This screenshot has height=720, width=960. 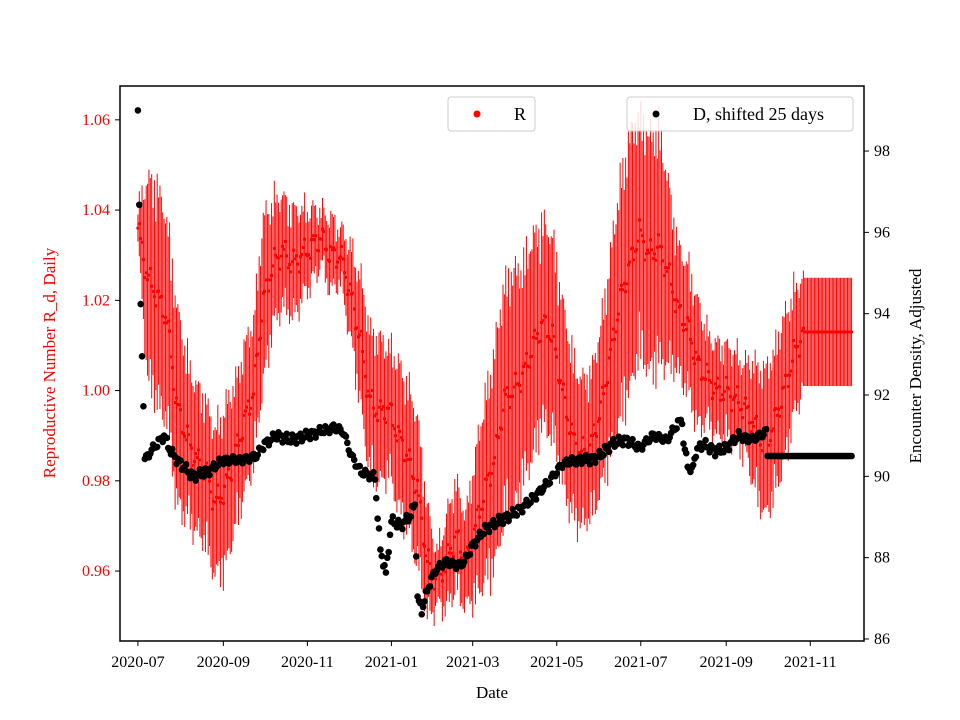 I want to click on left-tick-label: 1.06, so click(x=96, y=120).